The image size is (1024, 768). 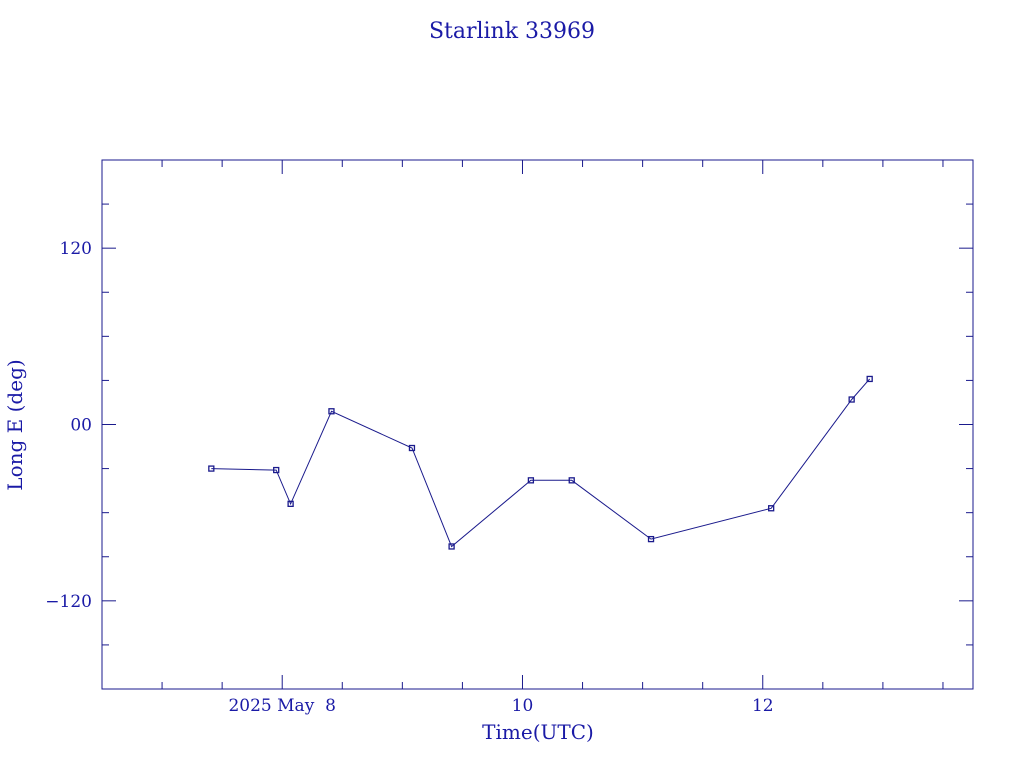 I want to click on y-axis-label: Long E (deg), so click(x=15, y=424).